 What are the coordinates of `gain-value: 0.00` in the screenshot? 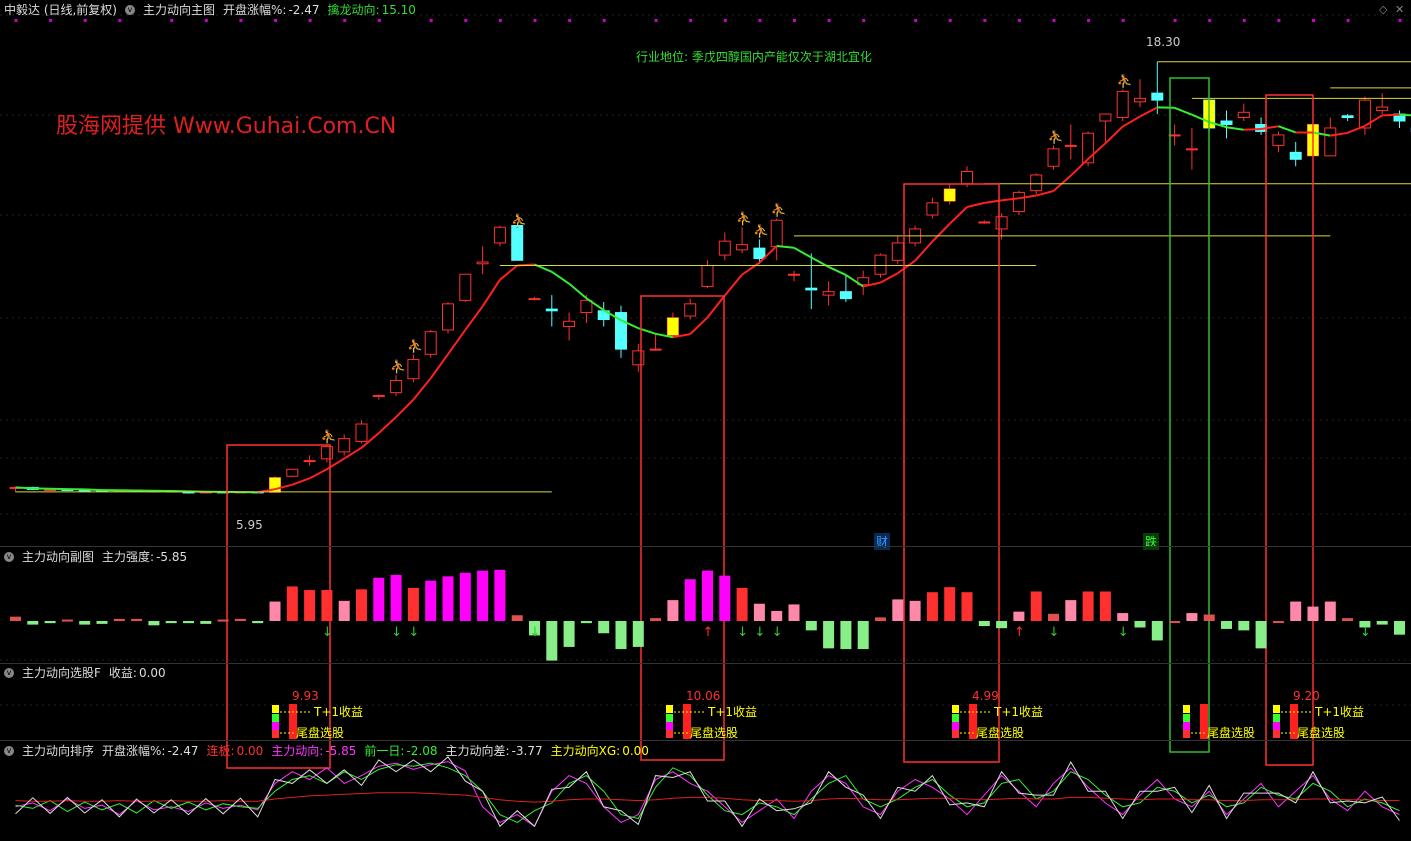 It's located at (152, 673).